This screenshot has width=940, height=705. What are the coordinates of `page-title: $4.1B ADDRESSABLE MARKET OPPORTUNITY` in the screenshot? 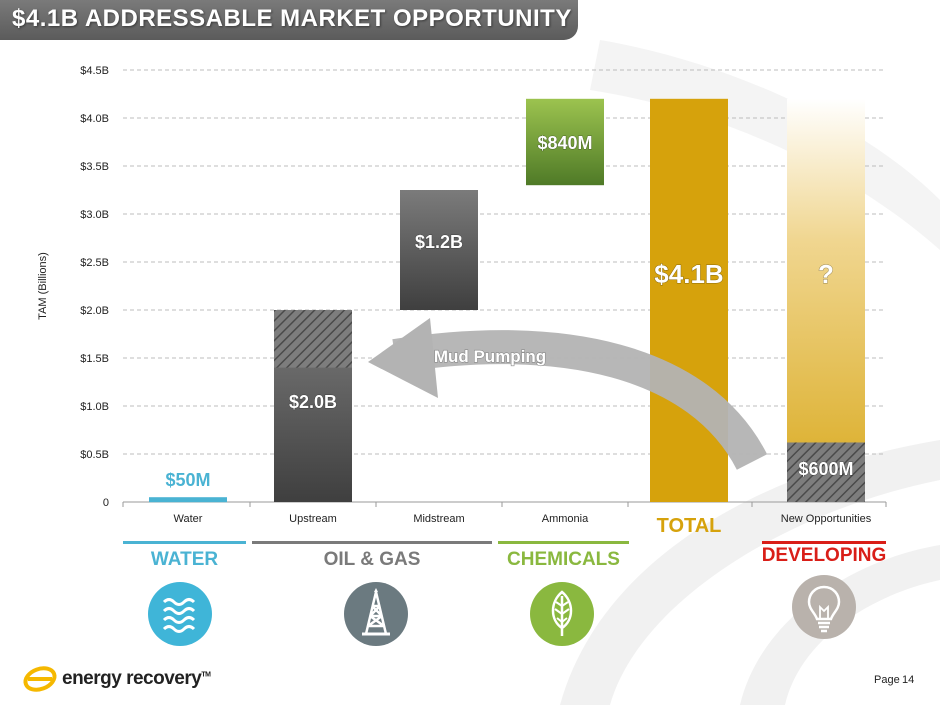 It's located at (292, 18).